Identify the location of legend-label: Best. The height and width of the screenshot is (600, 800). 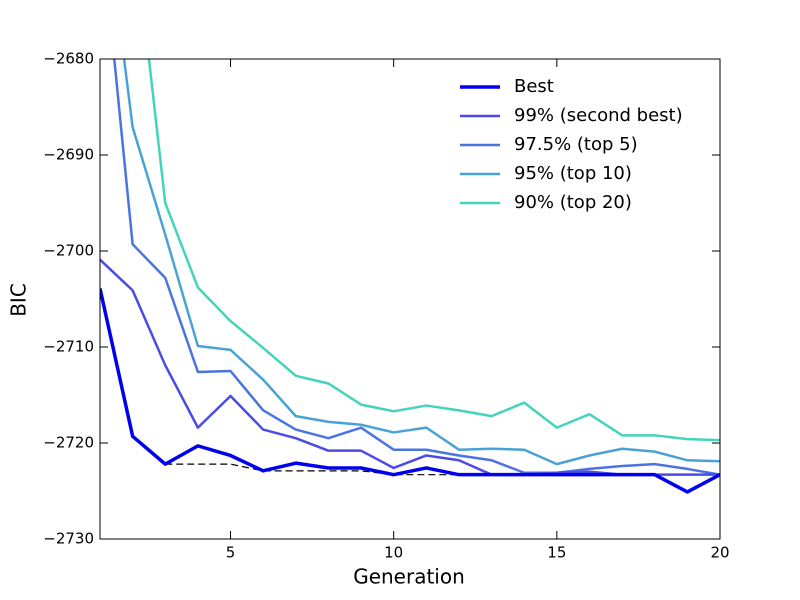
(534, 86).